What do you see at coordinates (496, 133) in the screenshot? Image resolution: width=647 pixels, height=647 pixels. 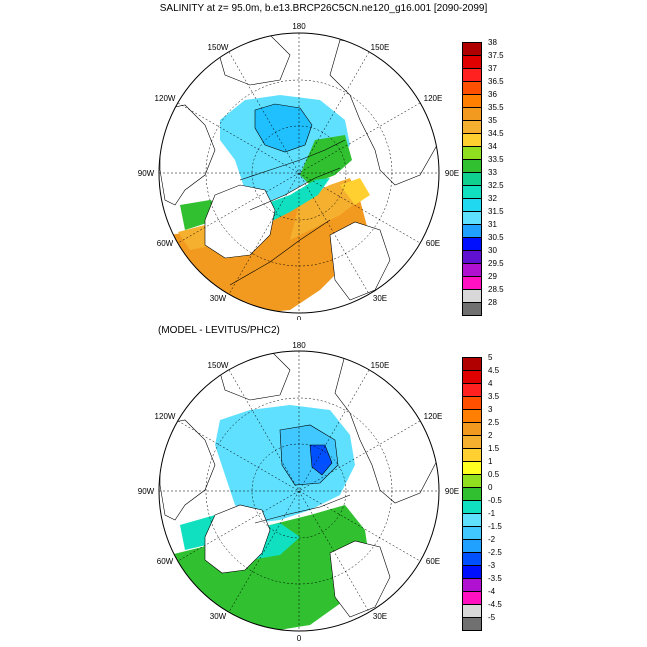 I see `top-colorbar-tick-label: 34.5` at bounding box center [496, 133].